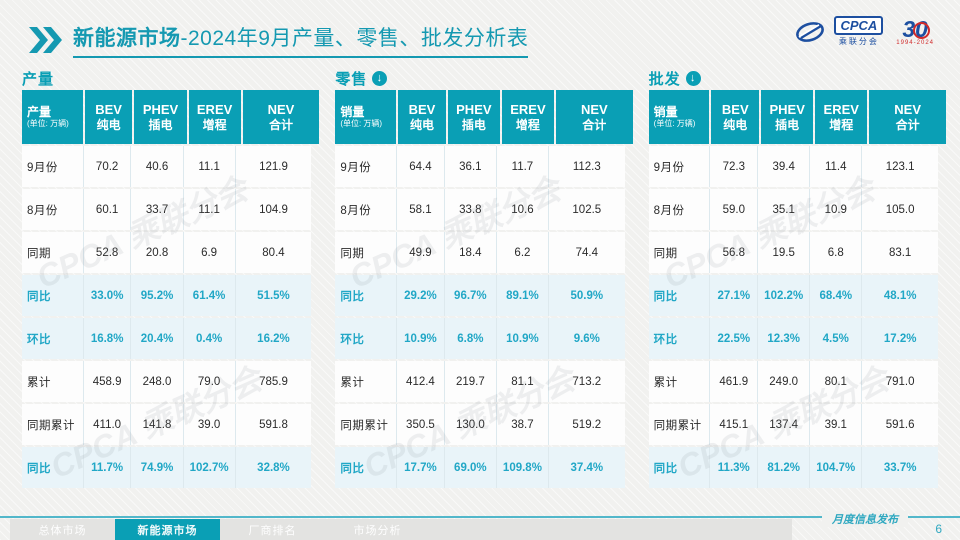 This screenshot has width=960, height=540. I want to click on cell-value: 33.8, so click(469, 209).